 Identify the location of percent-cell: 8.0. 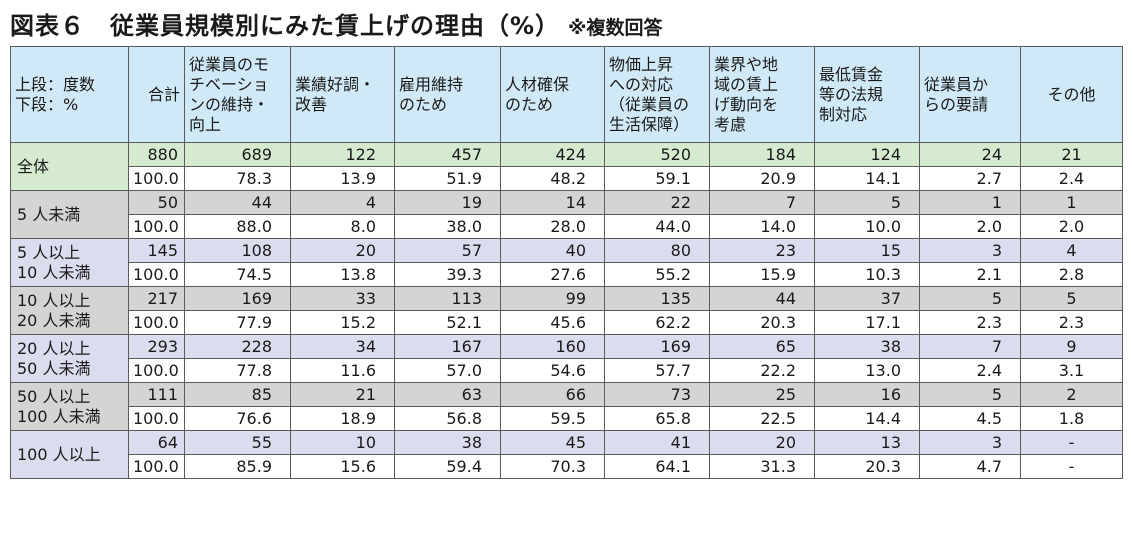
(342, 226).